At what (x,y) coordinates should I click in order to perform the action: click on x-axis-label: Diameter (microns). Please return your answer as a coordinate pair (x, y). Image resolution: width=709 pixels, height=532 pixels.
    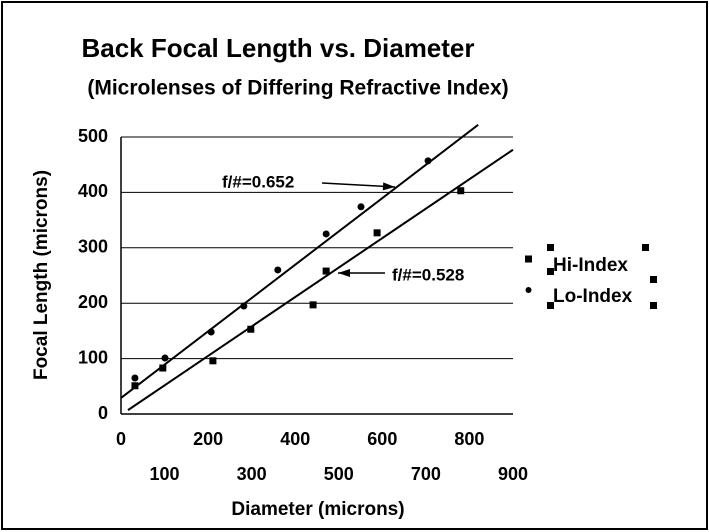
    Looking at the image, I should click on (317, 509).